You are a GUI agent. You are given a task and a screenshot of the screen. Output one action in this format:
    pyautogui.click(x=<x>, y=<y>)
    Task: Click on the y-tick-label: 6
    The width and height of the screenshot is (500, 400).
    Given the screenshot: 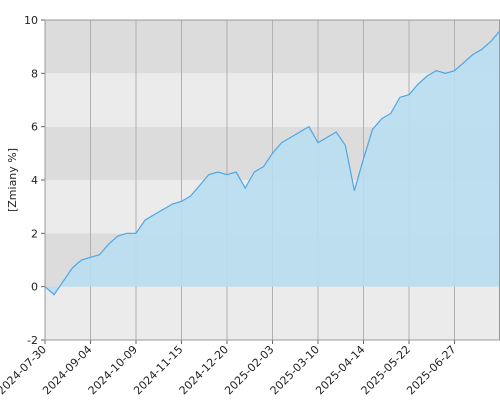 What is the action you would take?
    pyautogui.click(x=34, y=127)
    